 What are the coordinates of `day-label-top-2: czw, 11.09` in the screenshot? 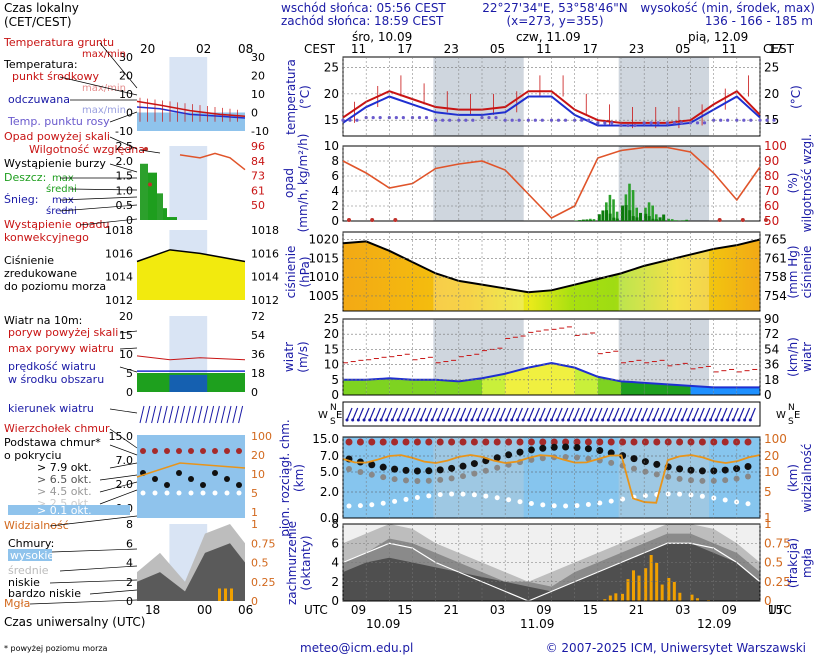 It's located at (548, 37).